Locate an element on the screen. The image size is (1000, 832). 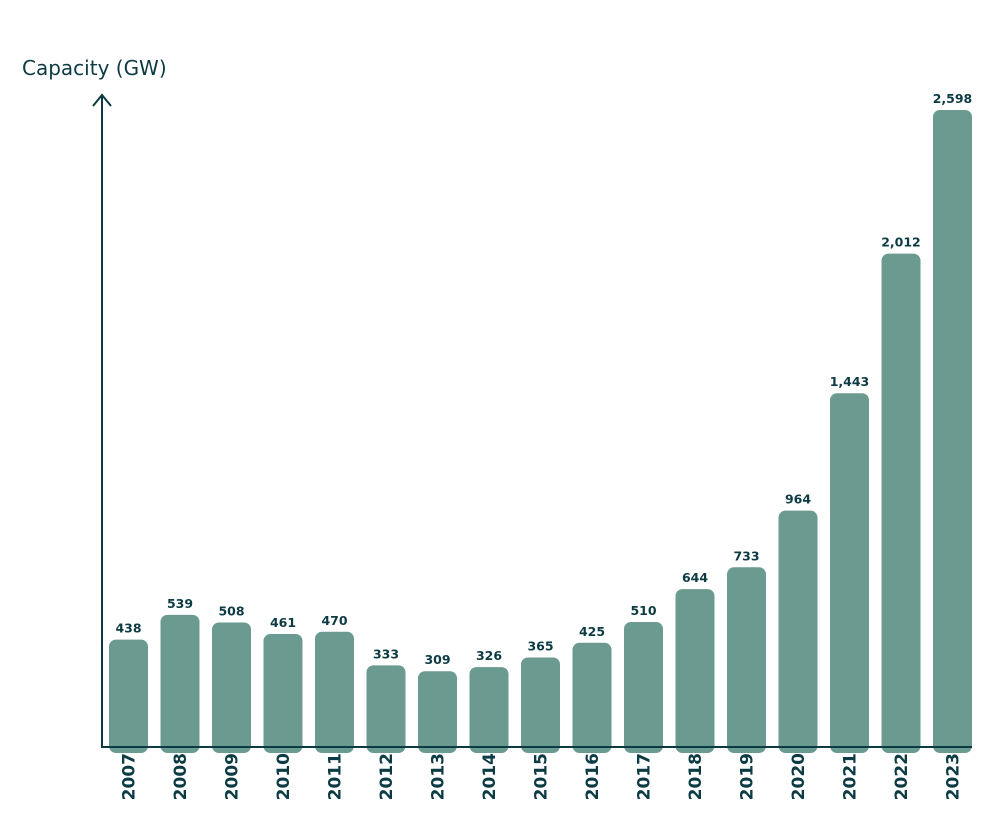
y-axis-arrow-icon is located at coordinates (102, 100).